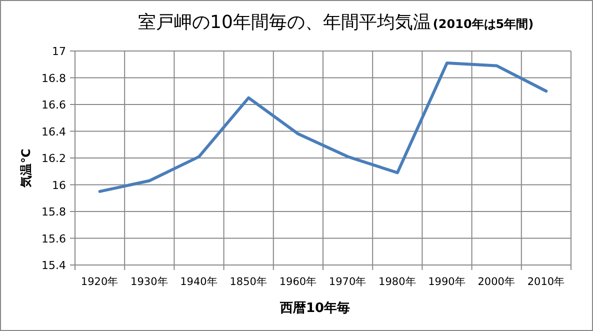 This screenshot has height=331, width=593. Describe the element at coordinates (54, 131) in the screenshot. I see `y-tick-label: 16.4` at that location.